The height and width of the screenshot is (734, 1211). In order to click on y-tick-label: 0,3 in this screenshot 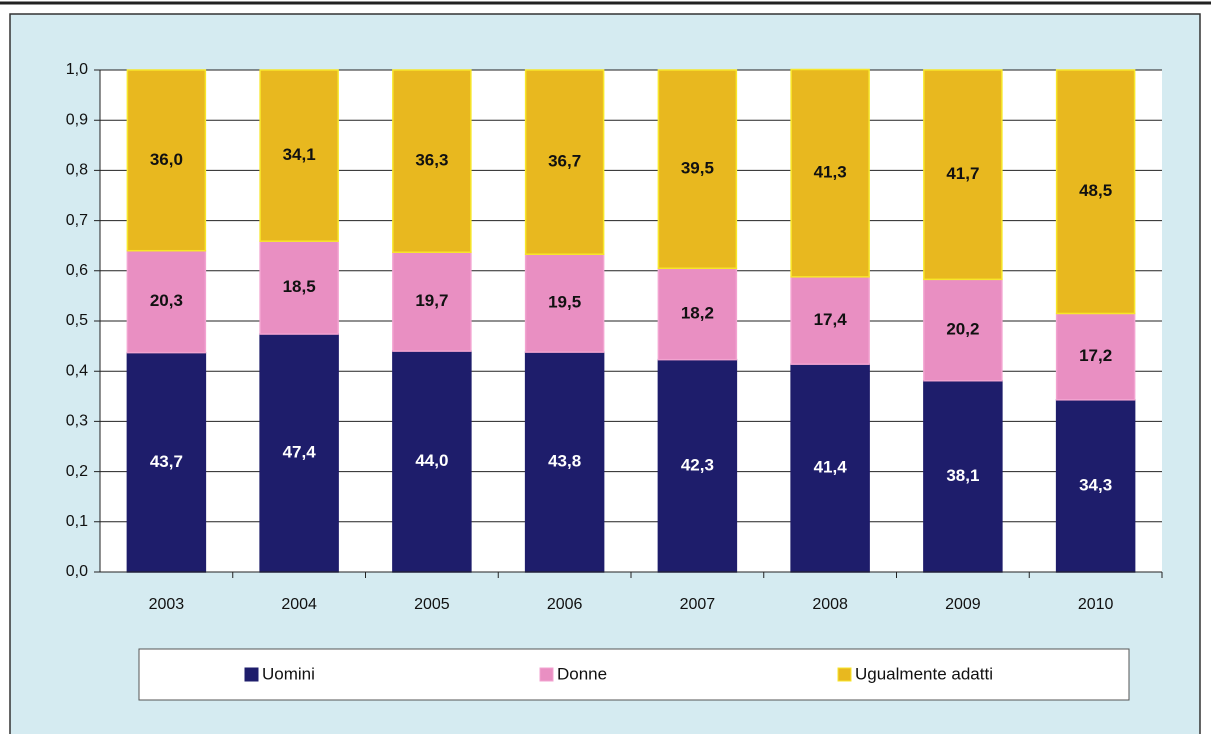, I will do `click(77, 421)`.